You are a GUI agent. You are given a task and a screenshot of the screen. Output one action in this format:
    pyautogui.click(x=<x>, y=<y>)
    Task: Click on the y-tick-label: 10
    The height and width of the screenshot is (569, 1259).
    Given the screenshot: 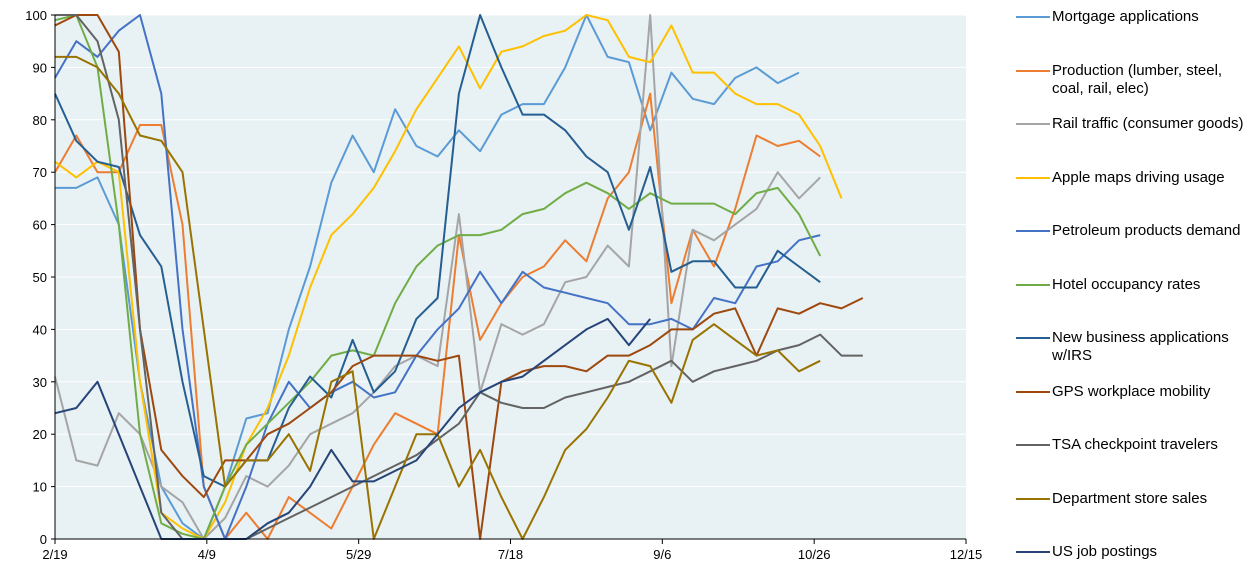 What is the action you would take?
    pyautogui.click(x=40, y=487)
    